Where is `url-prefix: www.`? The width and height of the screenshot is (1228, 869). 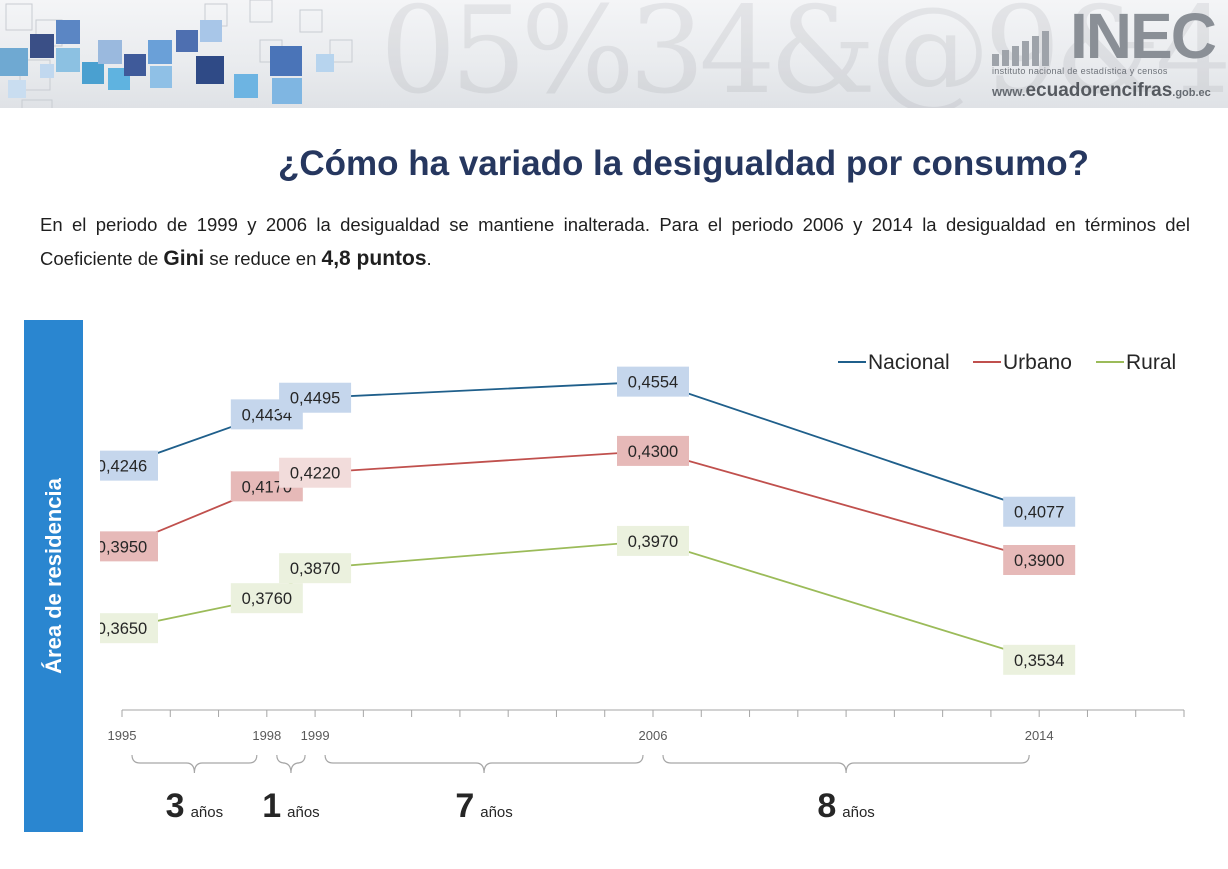 url-prefix: www. is located at coordinates (1009, 91).